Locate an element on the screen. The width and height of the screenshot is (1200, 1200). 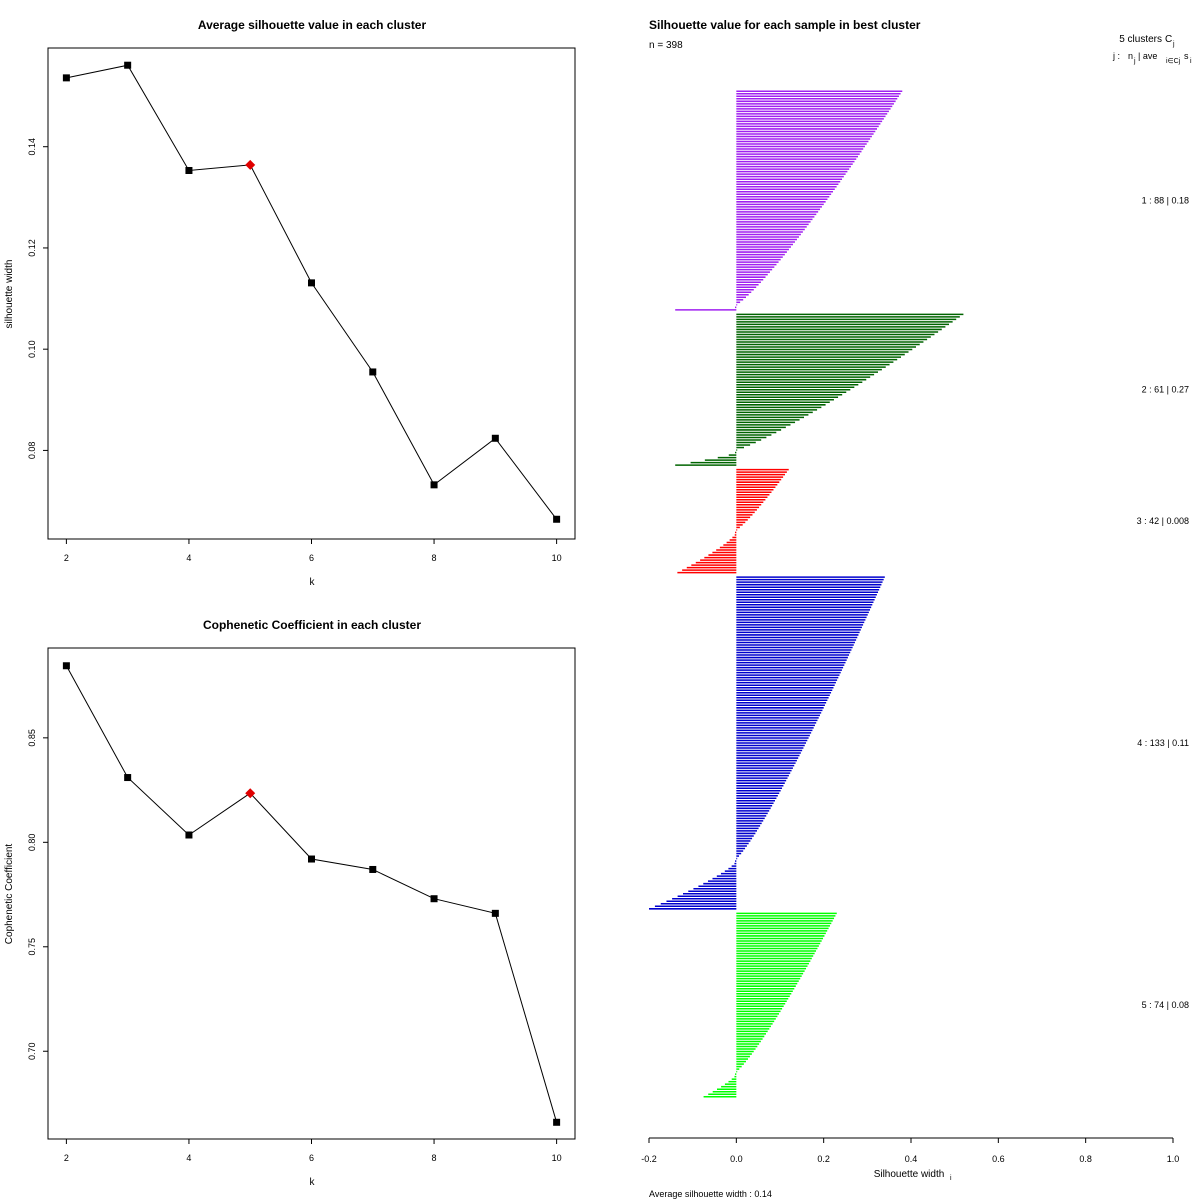
cophenetic-ytick-label: 0.75 is located at coordinates (32, 947).